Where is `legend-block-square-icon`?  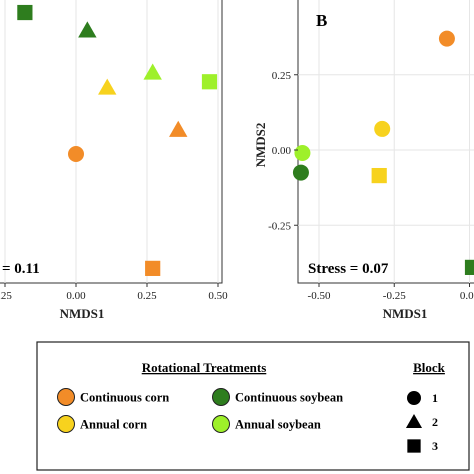 legend-block-square-icon is located at coordinates (414, 446).